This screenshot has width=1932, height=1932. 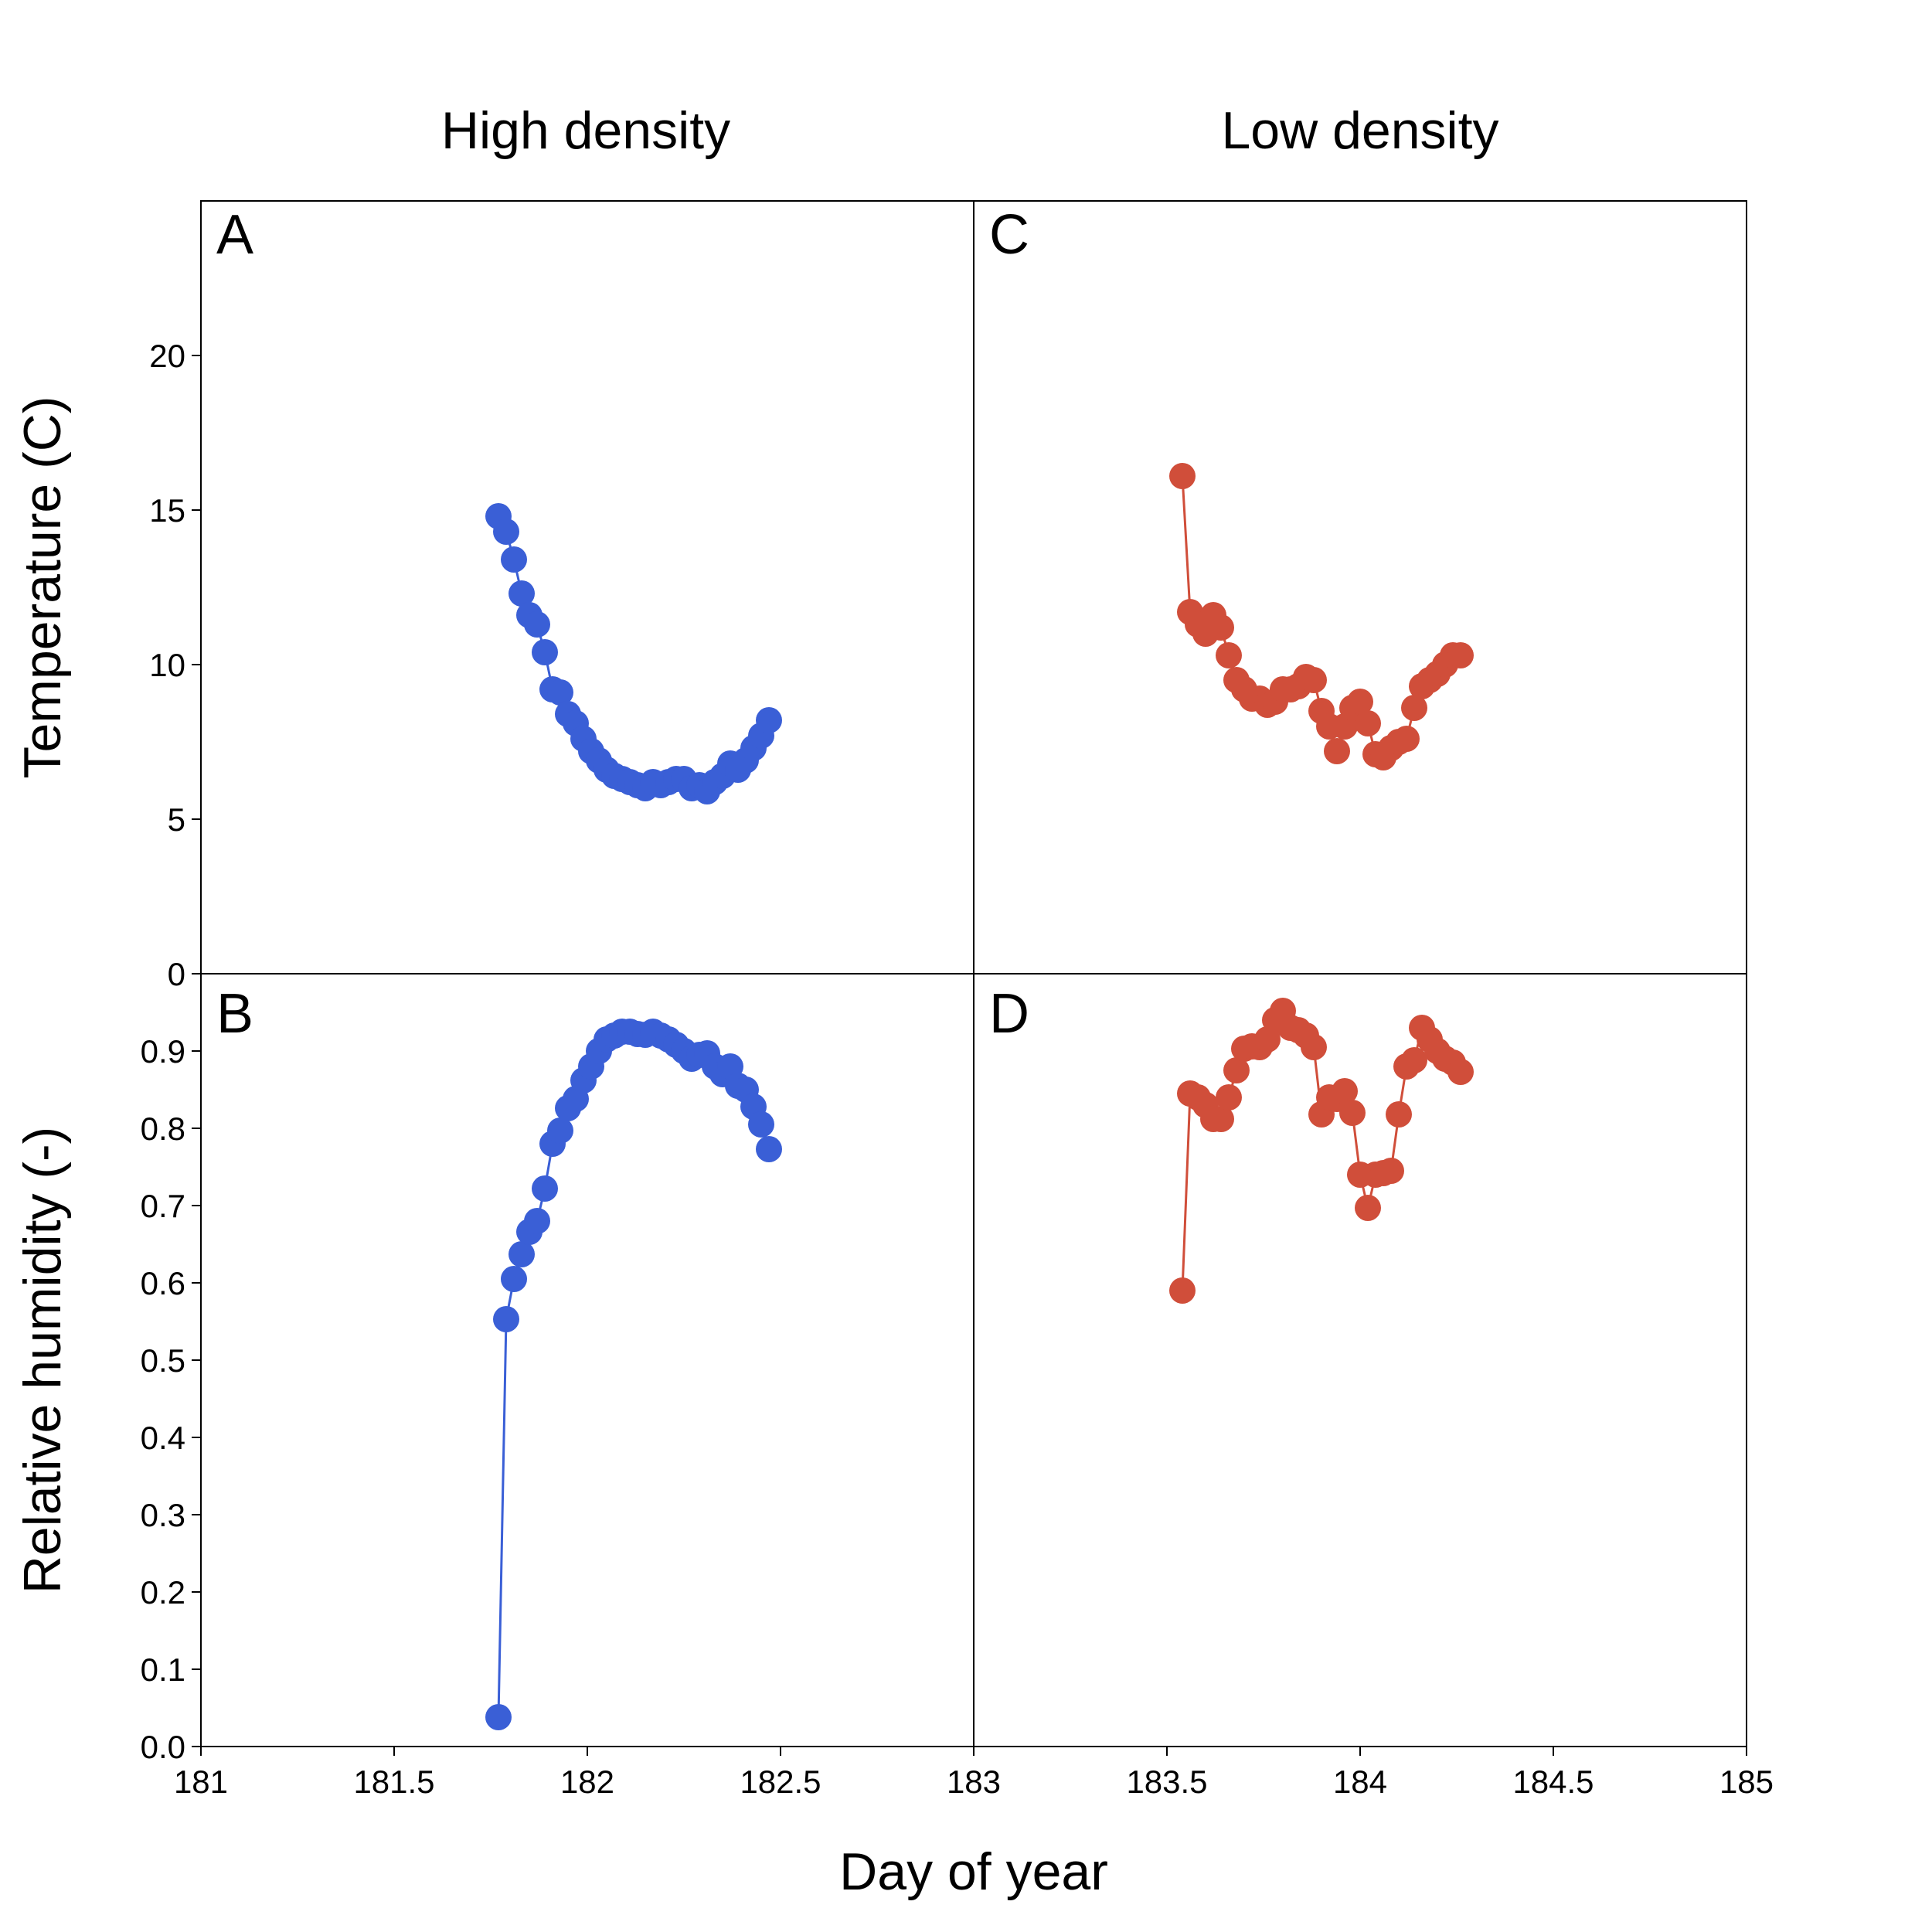 What do you see at coordinates (176, 974) in the screenshot?
I see `y-tick-label-temperature: 0` at bounding box center [176, 974].